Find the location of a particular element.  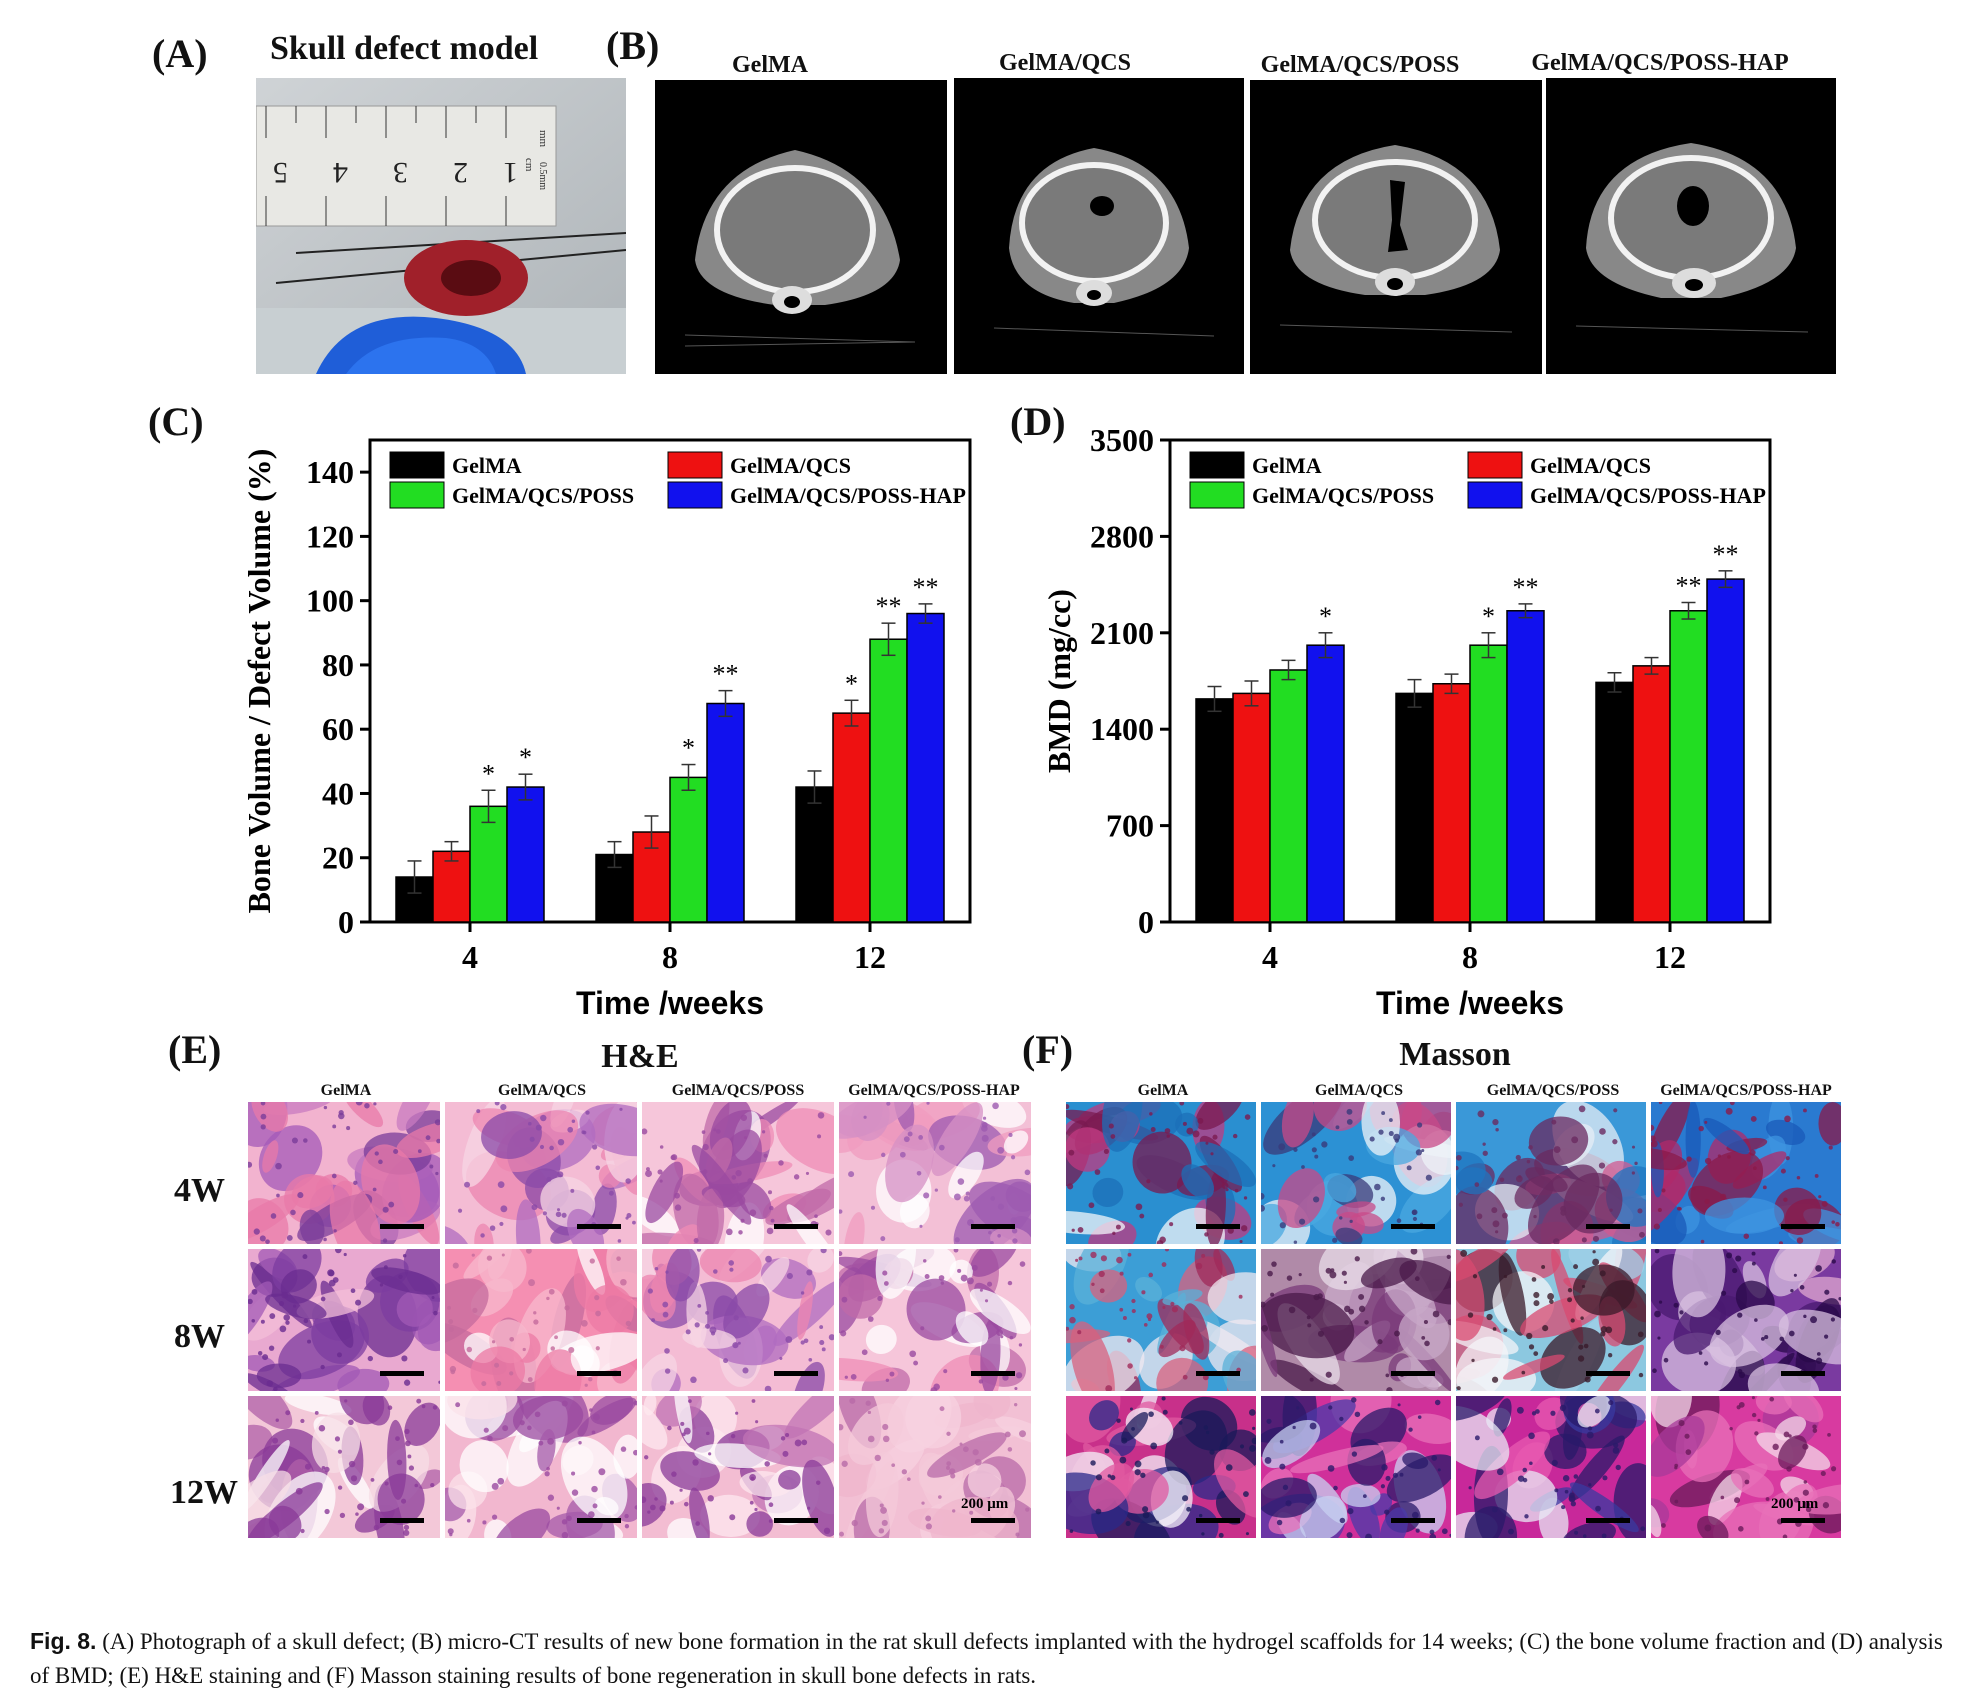

panel-f-label: (F) is located at coordinates (1048, 1049).